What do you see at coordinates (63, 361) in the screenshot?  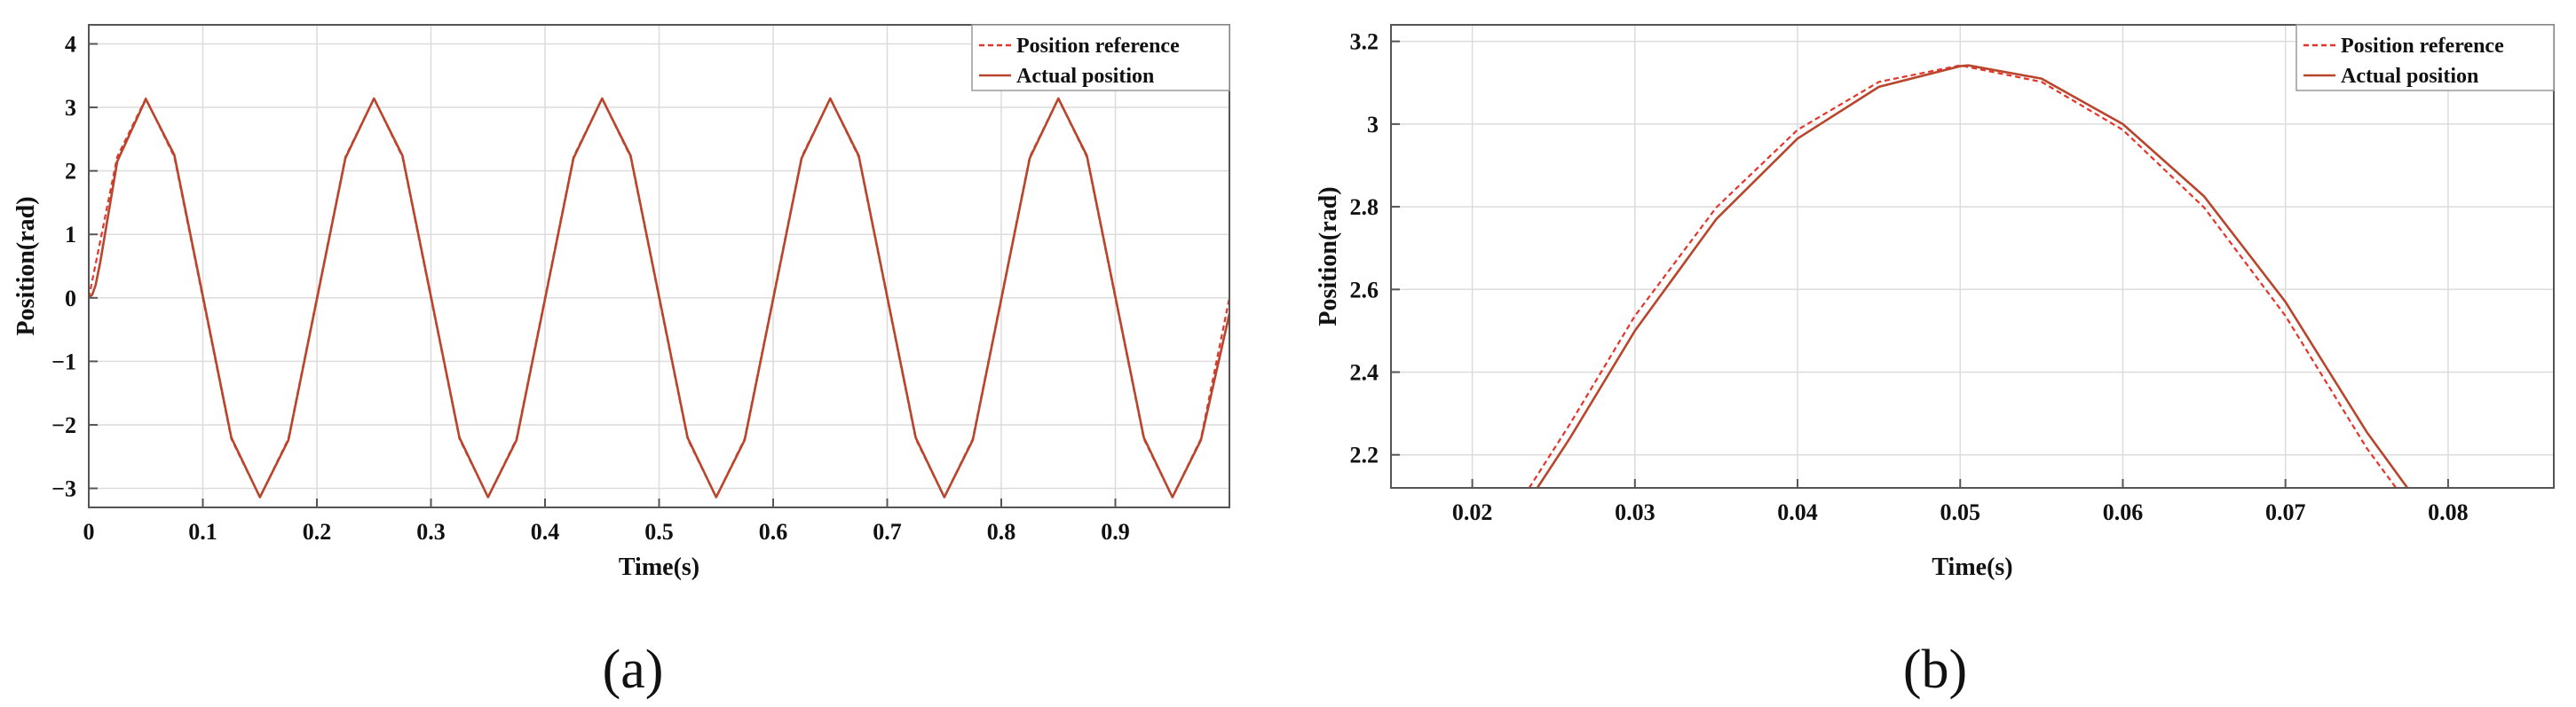 I see `y-tick-label: −1` at bounding box center [63, 361].